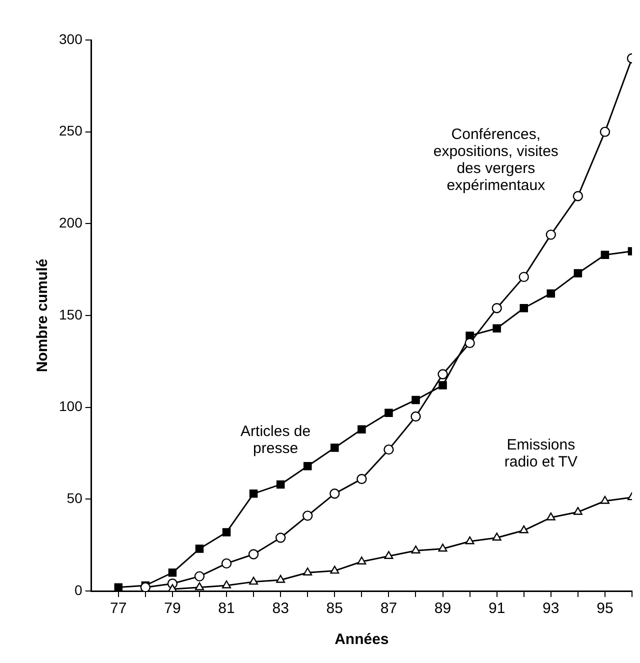 The width and height of the screenshot is (640, 663). Describe the element at coordinates (172, 609) in the screenshot. I see `x-tick-label: 79` at that location.